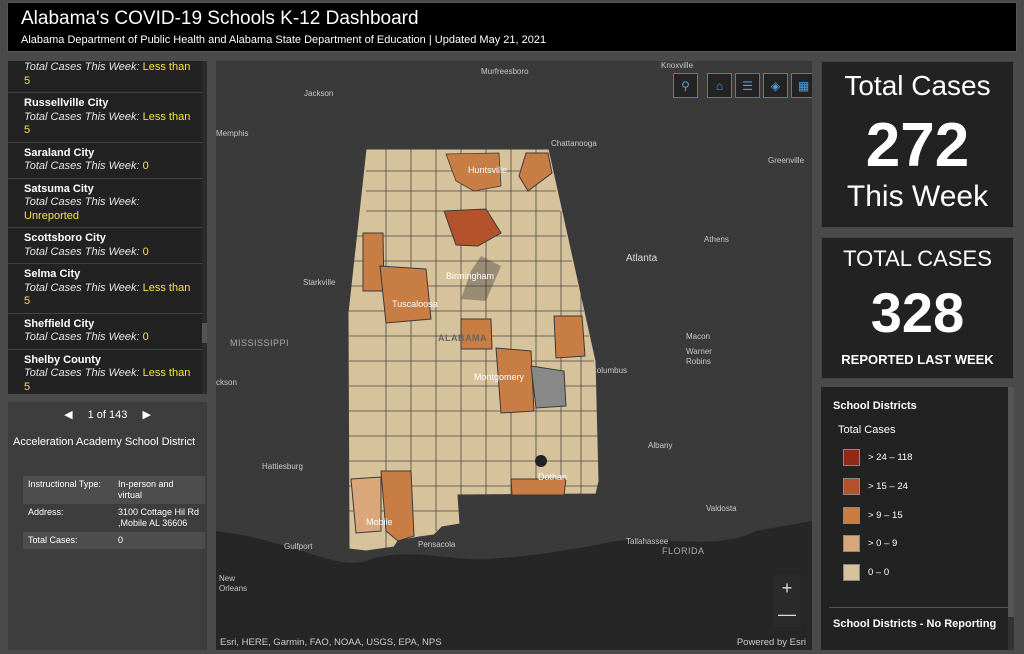 The image size is (1024, 654). Describe the element at coordinates (801, 85) in the screenshot. I see `qr-grid-icon: ▦` at that location.